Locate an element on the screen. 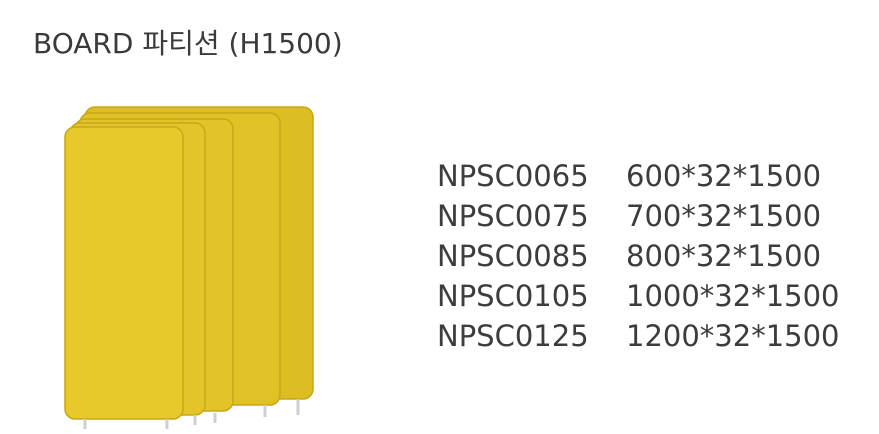 This screenshot has width=879, height=434. partition-panel-front is located at coordinates (124, 273).